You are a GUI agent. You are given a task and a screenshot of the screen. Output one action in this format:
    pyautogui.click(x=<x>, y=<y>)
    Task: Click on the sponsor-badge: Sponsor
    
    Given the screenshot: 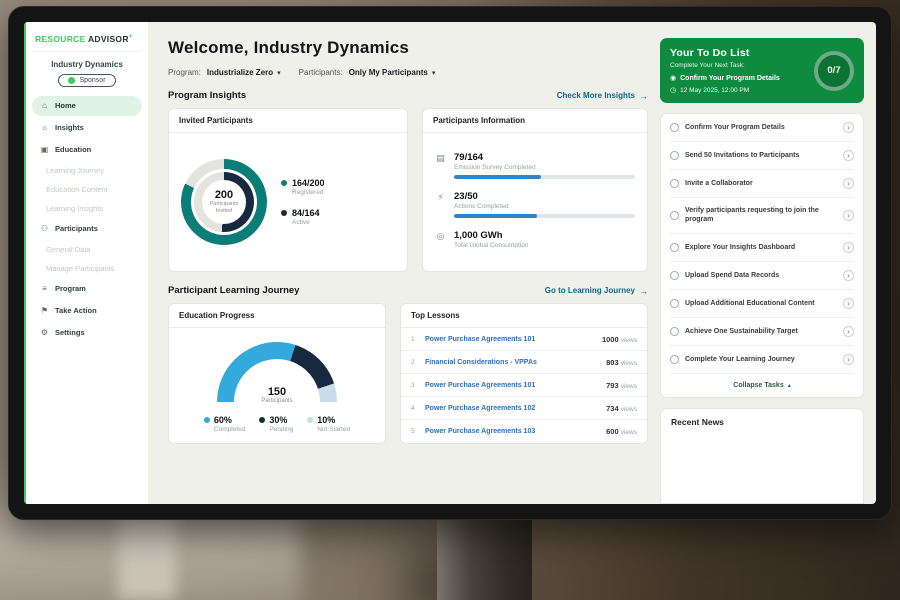 What is the action you would take?
    pyautogui.click(x=87, y=80)
    